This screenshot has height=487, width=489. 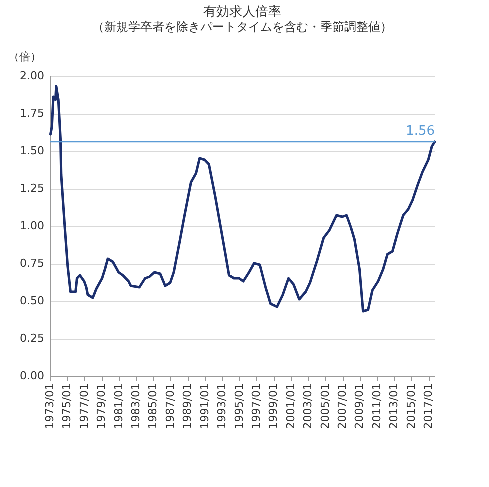 I want to click on x-tick-label: 1993/01, so click(x=222, y=407).